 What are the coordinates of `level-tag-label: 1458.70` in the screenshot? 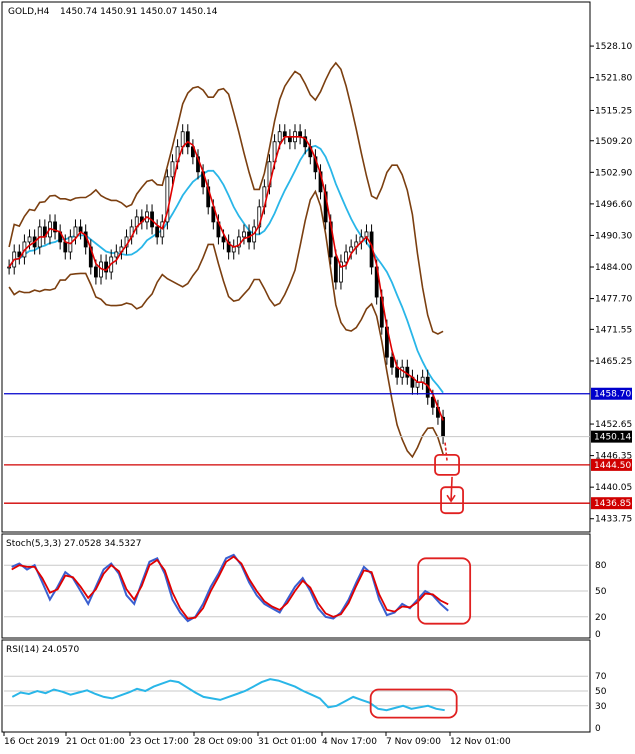 It's located at (612, 395).